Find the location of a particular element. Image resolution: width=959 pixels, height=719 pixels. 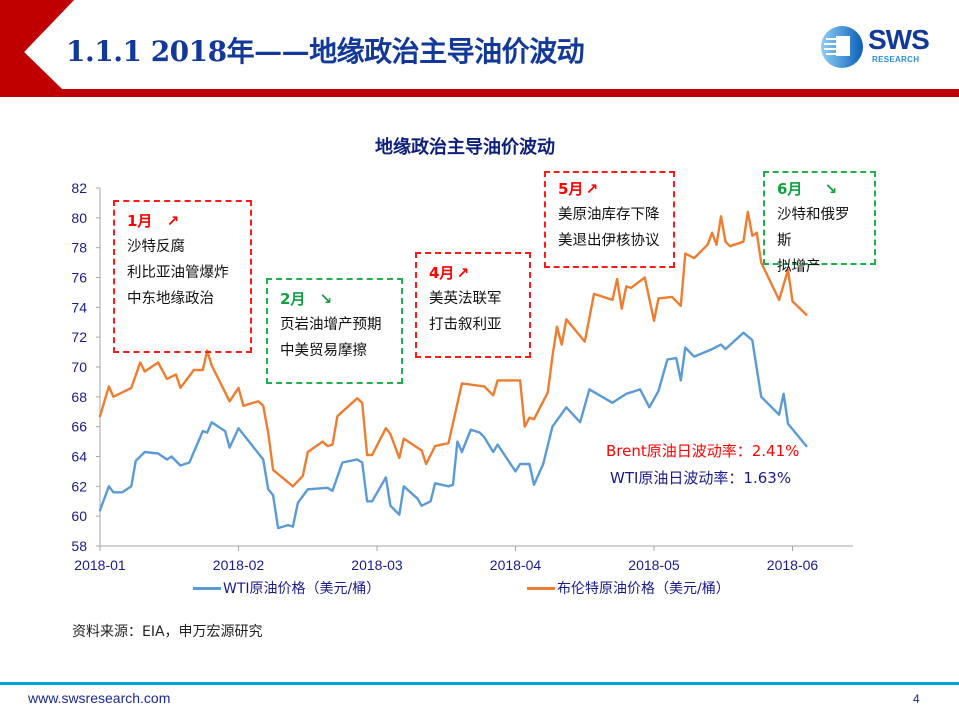

annotation-month: 5月 is located at coordinates (571, 189).